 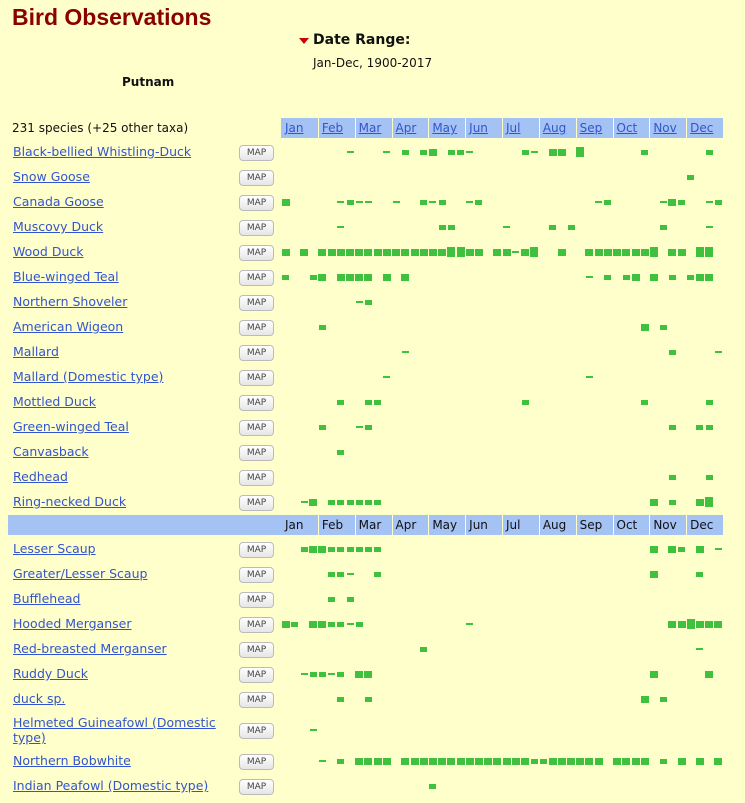 What do you see at coordinates (627, 128) in the screenshot?
I see `month-label: Oct` at bounding box center [627, 128].